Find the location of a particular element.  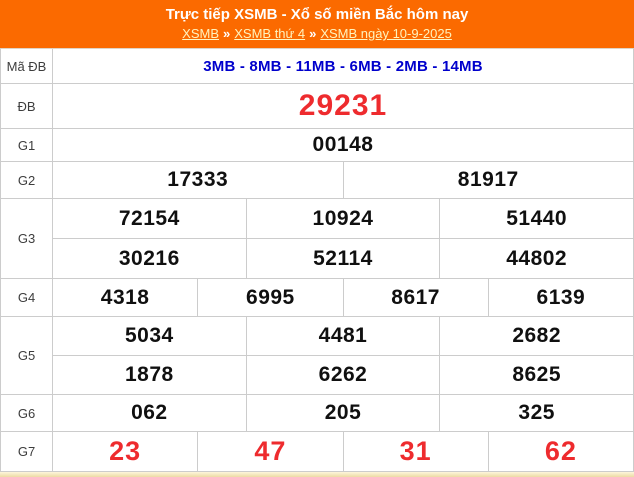

next-section-strip is located at coordinates (317, 474).